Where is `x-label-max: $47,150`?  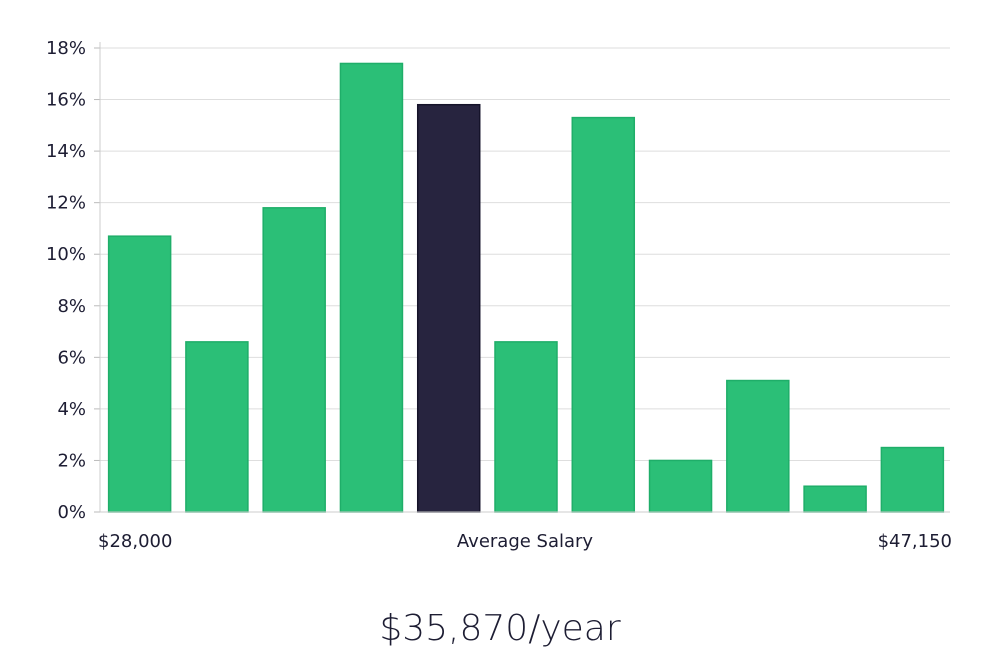 x-label-max: $47,150 is located at coordinates (915, 541).